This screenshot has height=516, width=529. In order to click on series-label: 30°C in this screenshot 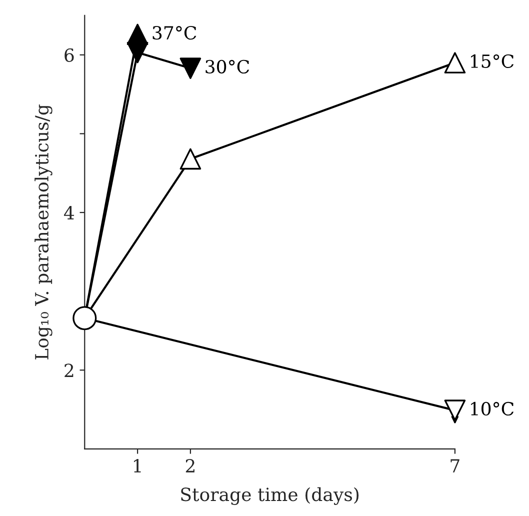, I will do `click(228, 67)`.